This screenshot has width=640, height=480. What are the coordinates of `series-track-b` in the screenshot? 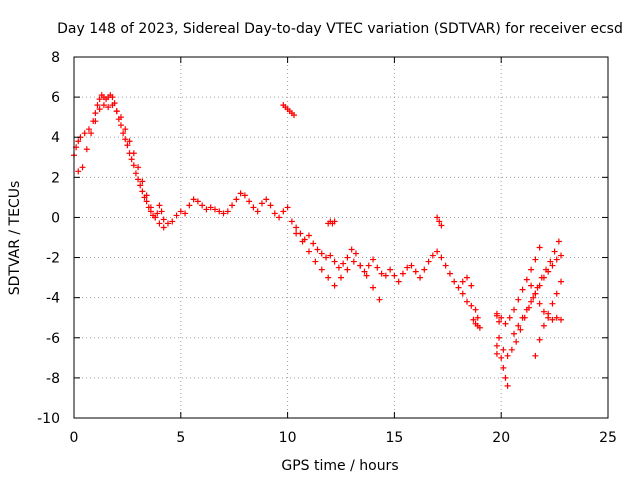 It's located at (121, 166).